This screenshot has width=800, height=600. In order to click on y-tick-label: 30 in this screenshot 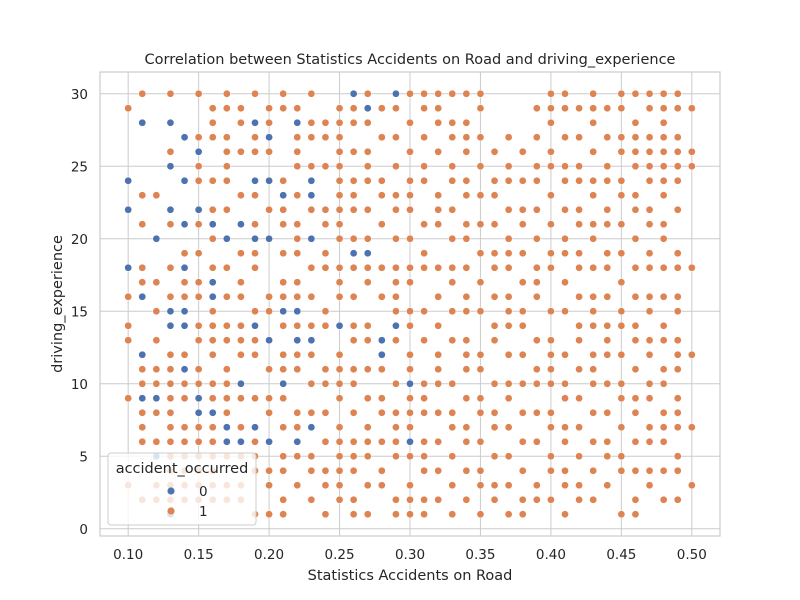, I will do `click(79, 95)`.